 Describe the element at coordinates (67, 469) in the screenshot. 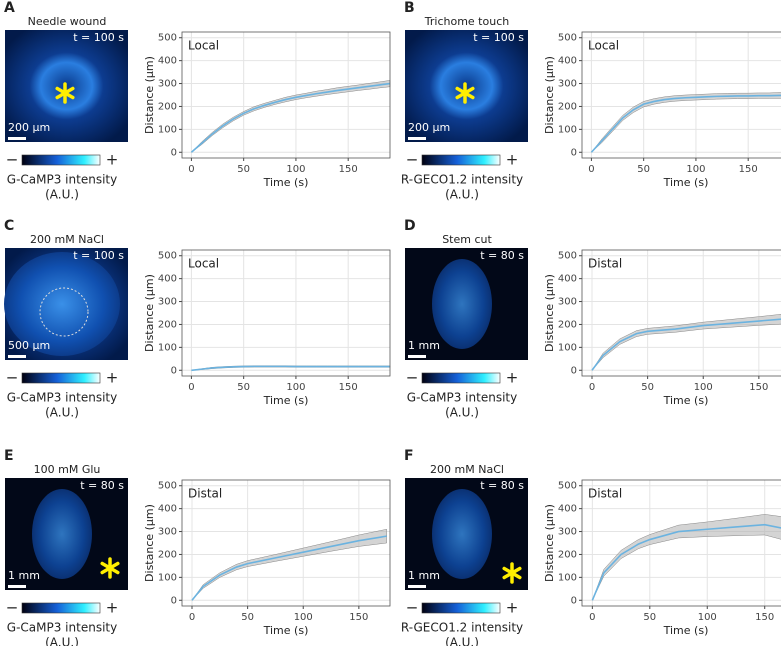

I see `image-title: 100 mM Glu` at that location.